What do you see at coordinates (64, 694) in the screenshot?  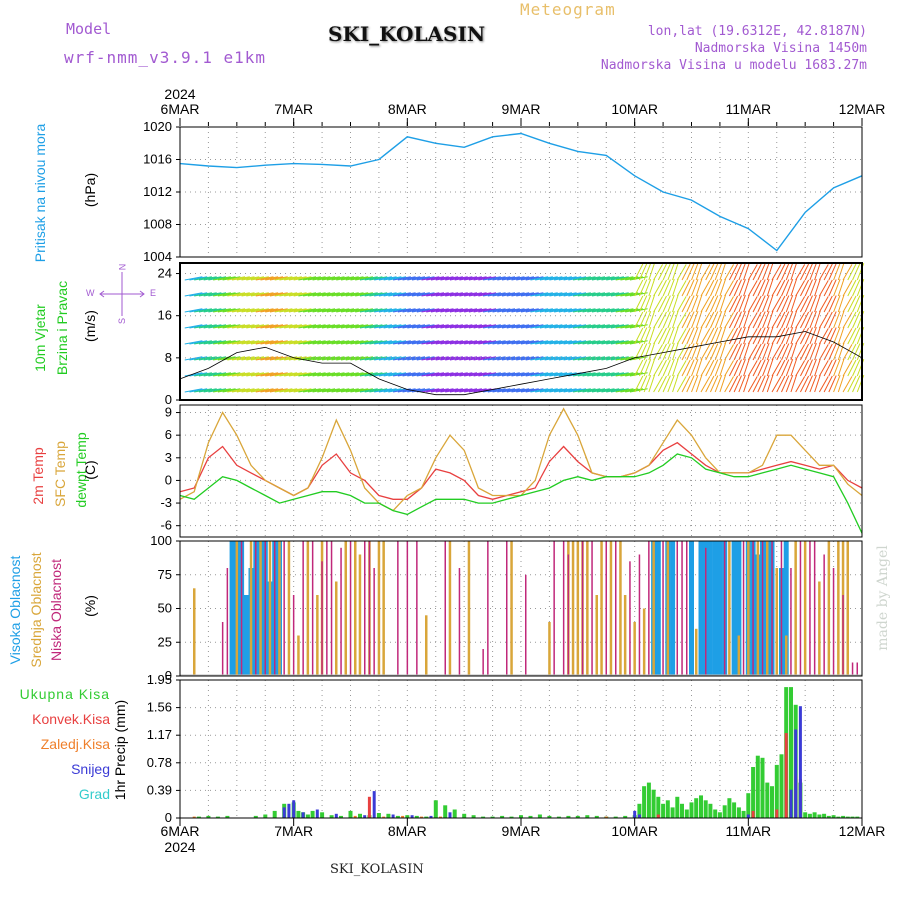 I see `legend-total-rain: Ukupna Kisa` at bounding box center [64, 694].